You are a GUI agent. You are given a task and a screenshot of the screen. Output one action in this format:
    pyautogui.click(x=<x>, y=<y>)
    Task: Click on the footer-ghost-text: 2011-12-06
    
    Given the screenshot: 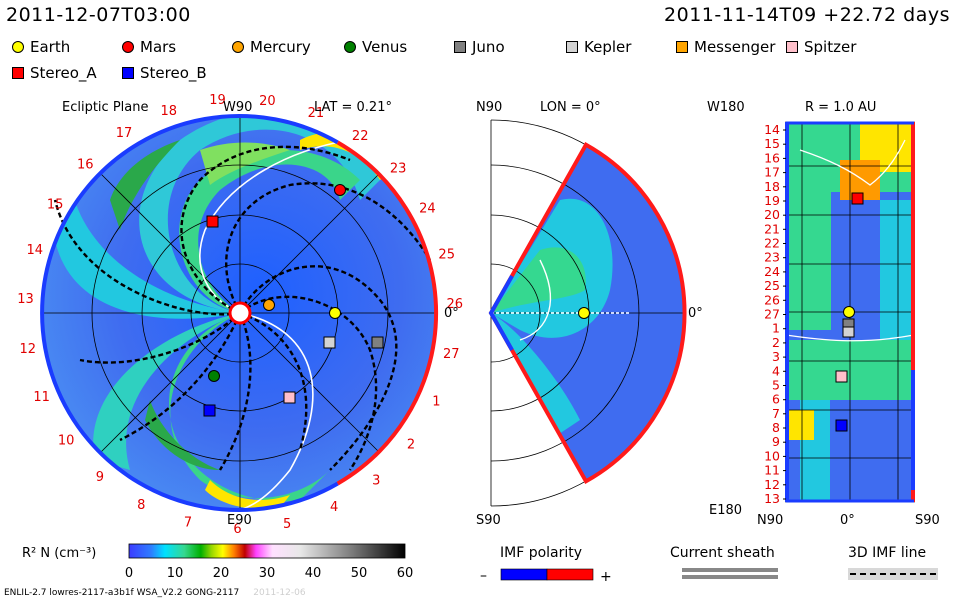 What is the action you would take?
    pyautogui.click(x=279, y=593)
    